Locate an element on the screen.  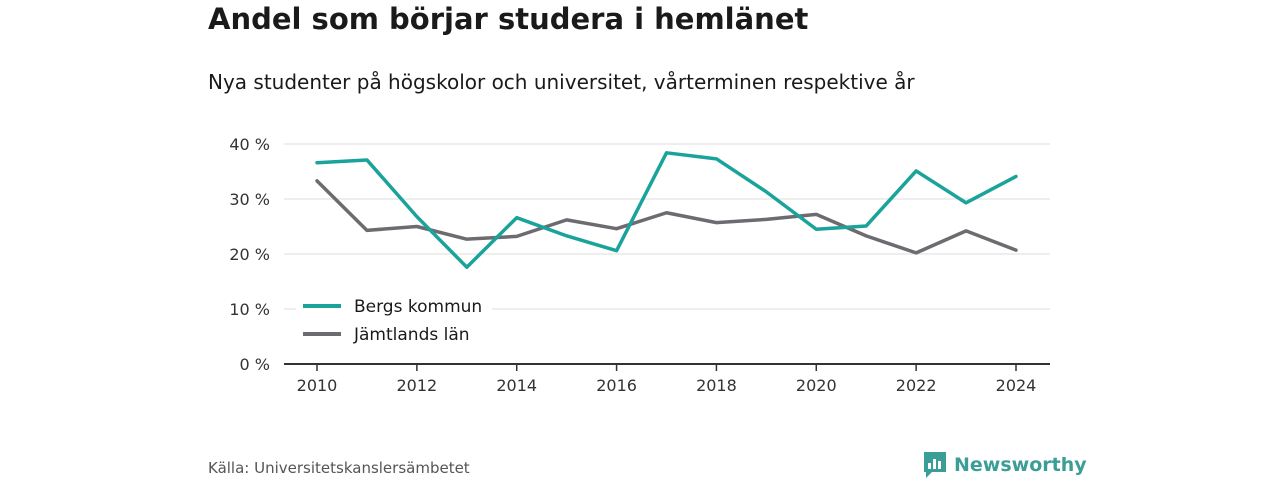
brand-logo: Newsworthy is located at coordinates (1004, 465).